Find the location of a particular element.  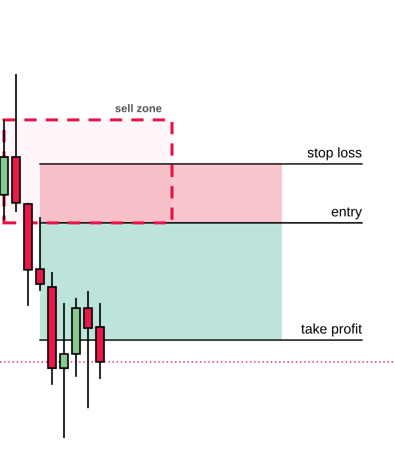

ref-line-label: stop loss is located at coordinates (335, 153).